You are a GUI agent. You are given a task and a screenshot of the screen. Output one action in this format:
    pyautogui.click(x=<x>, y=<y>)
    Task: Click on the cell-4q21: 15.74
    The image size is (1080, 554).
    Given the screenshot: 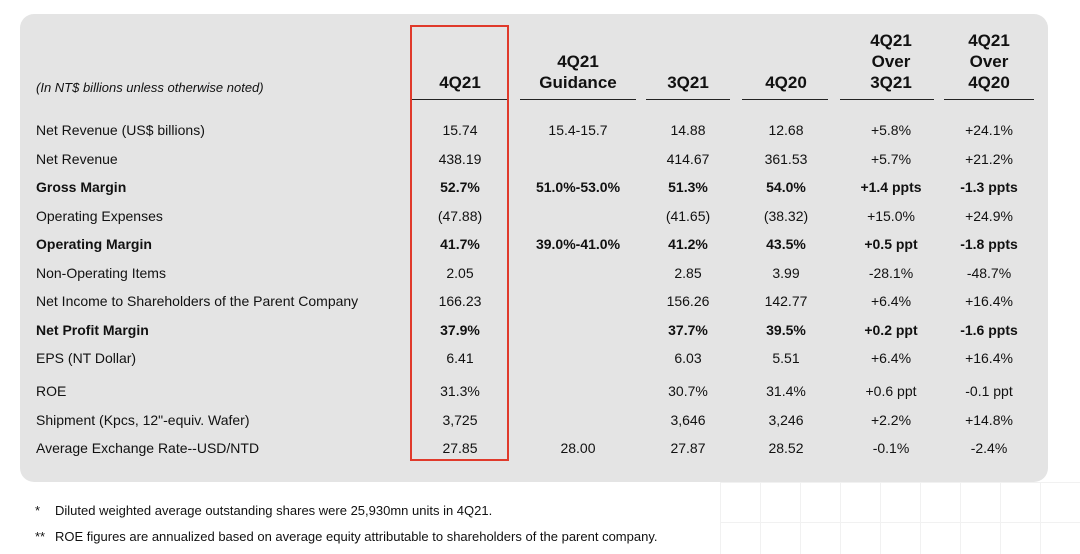 What is the action you would take?
    pyautogui.click(x=460, y=130)
    